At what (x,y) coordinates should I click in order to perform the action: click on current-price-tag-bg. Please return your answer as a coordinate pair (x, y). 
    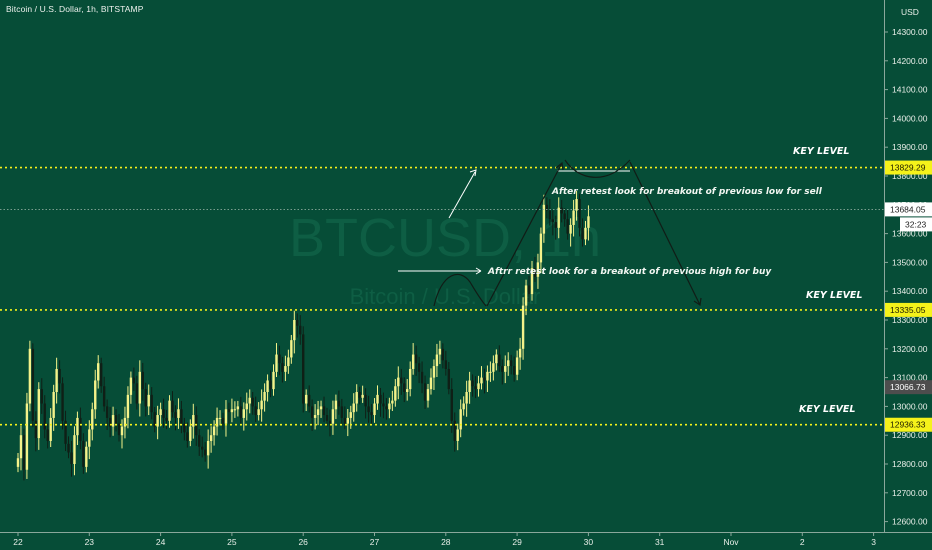
    Looking at the image, I should click on (908, 209).